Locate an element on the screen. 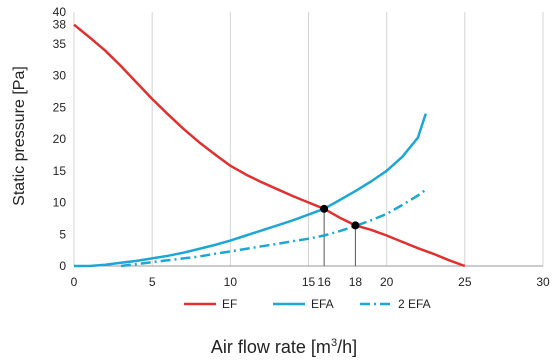  y-axis-title: Static pressure [Pa] is located at coordinates (19, 136).